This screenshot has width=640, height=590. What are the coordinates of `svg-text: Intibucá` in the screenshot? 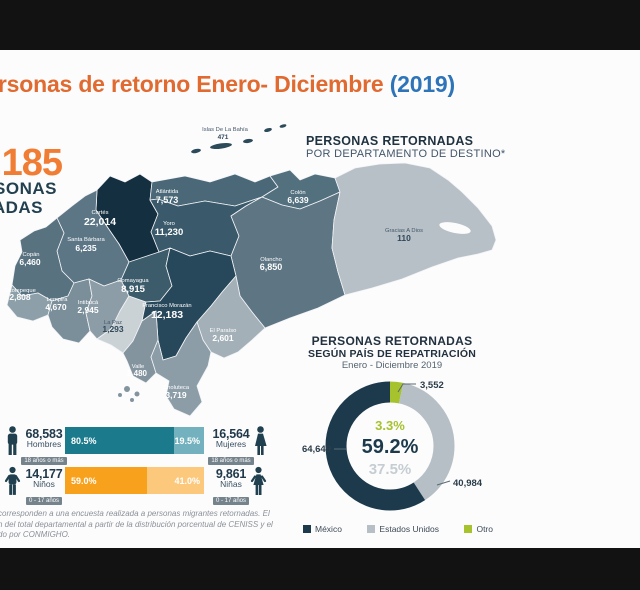 It's located at (88, 303).